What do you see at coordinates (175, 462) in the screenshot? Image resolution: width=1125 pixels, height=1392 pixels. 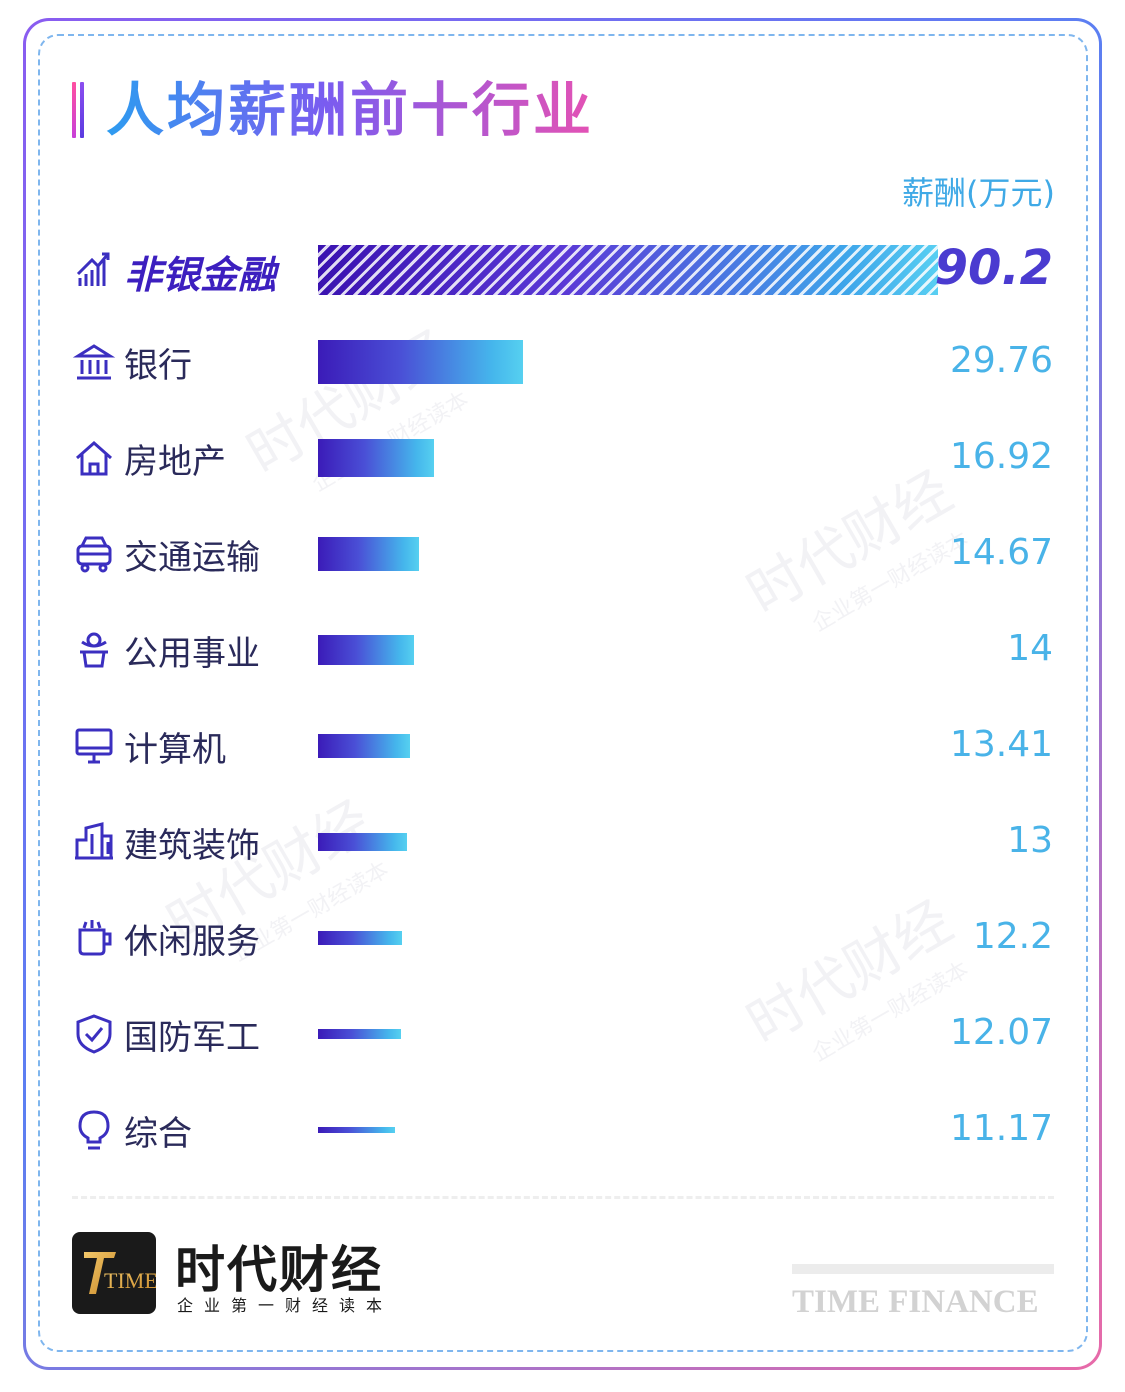 I see `category-label: 房地产` at bounding box center [175, 462].